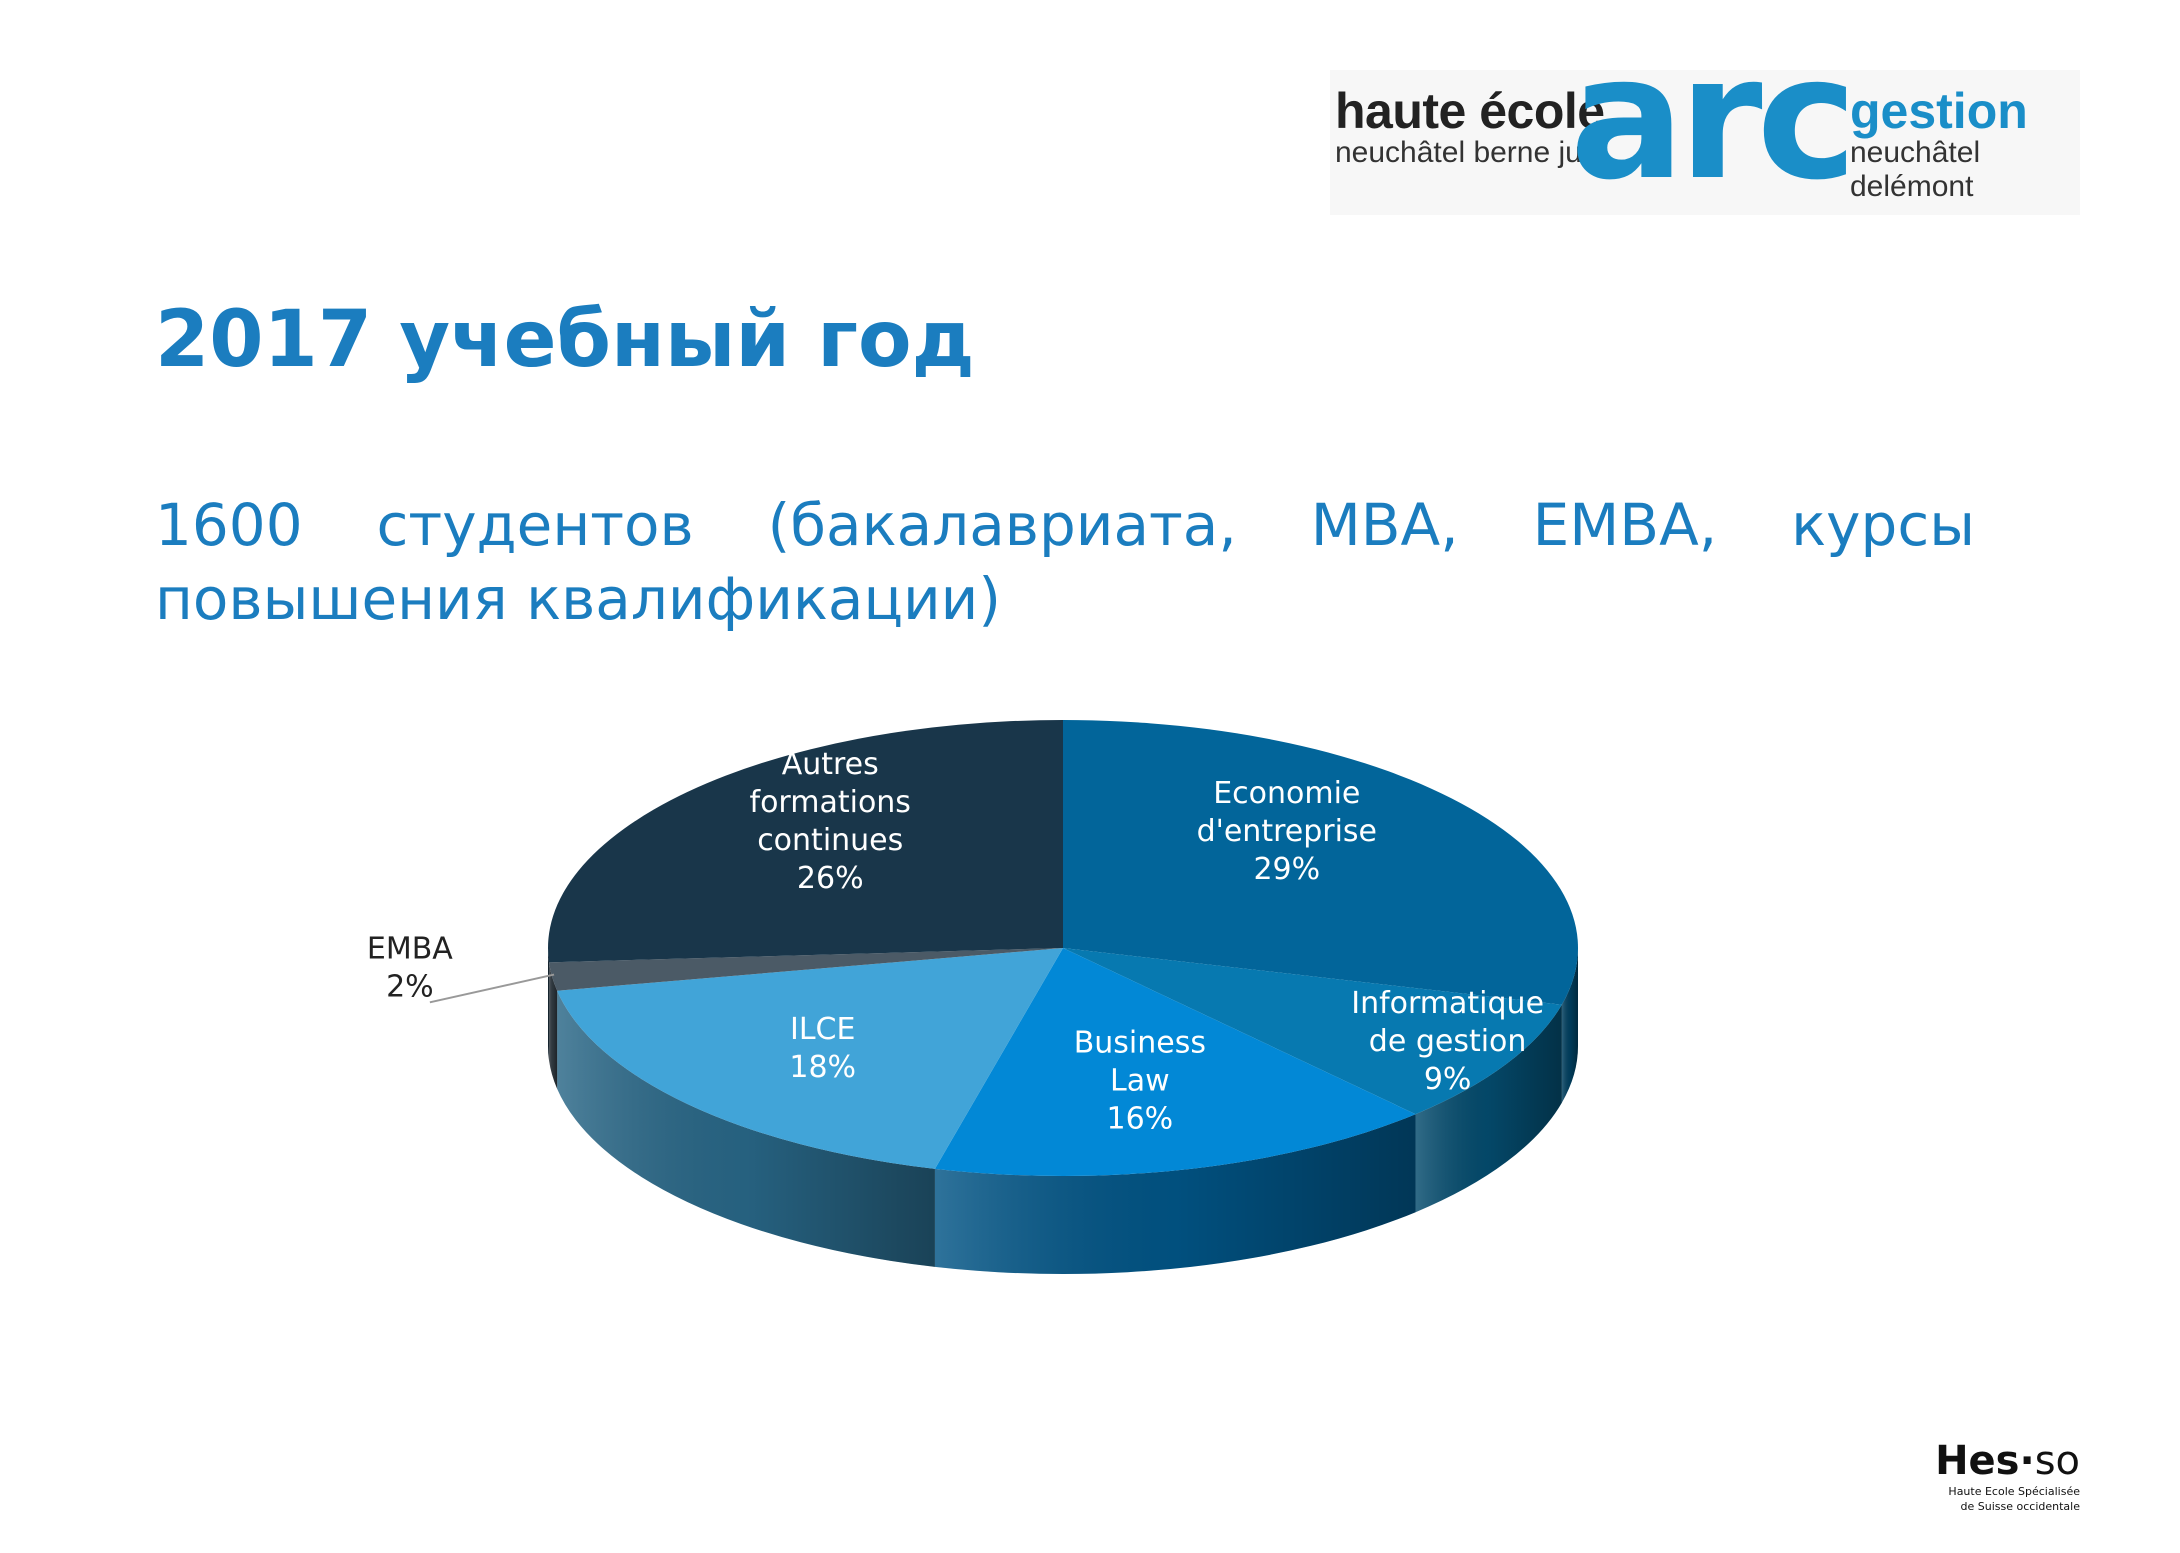 This screenshot has width=2180, height=1553. Describe the element at coordinates (2057, 1461) in the screenshot. I see `hes-so-suffix: so` at that location.